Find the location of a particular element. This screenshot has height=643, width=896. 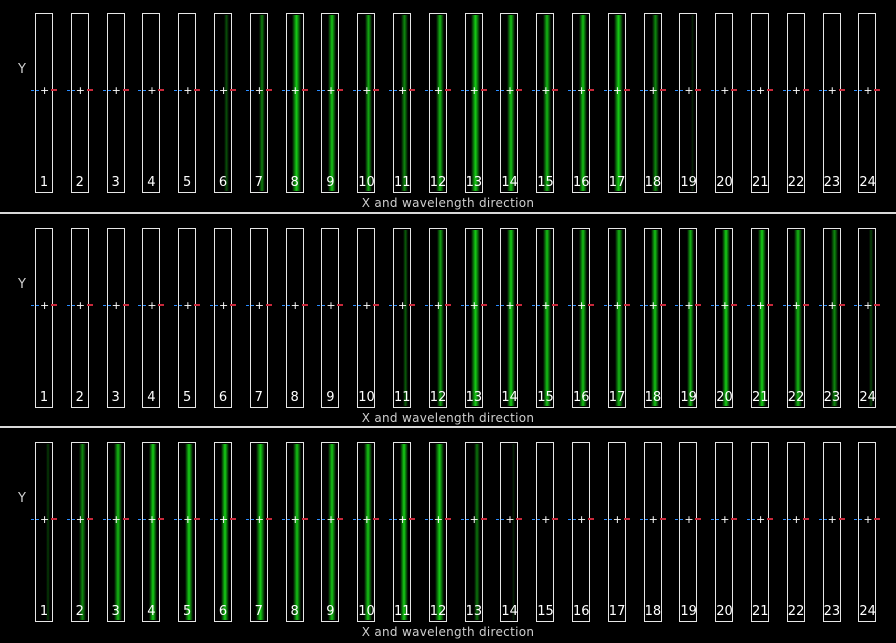

slit-number: 19 is located at coordinates (688, 397).